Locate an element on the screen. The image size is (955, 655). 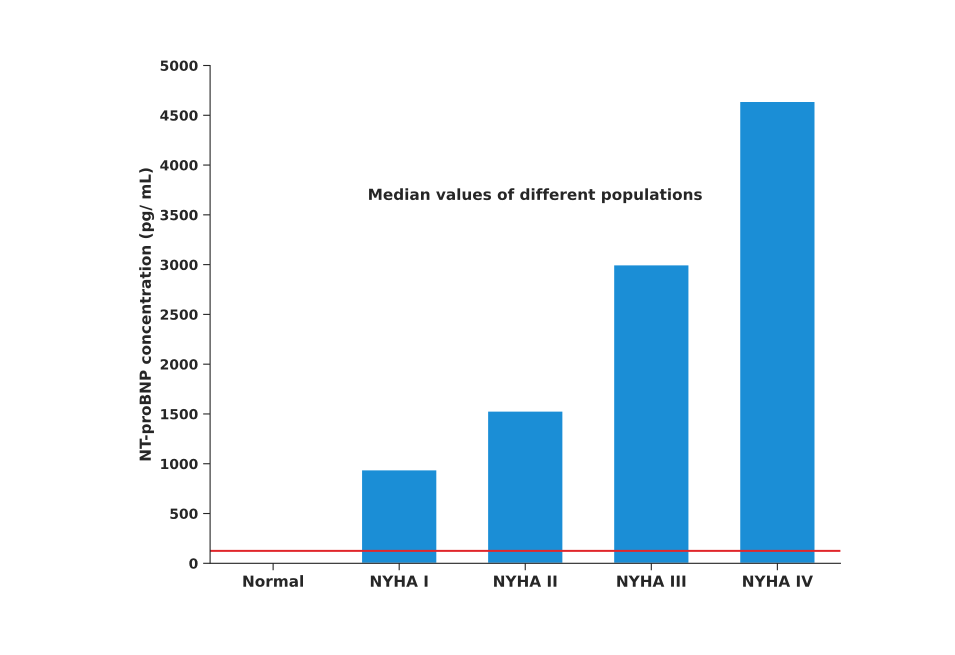
x-tick-label: NYHA IV is located at coordinates (778, 581).